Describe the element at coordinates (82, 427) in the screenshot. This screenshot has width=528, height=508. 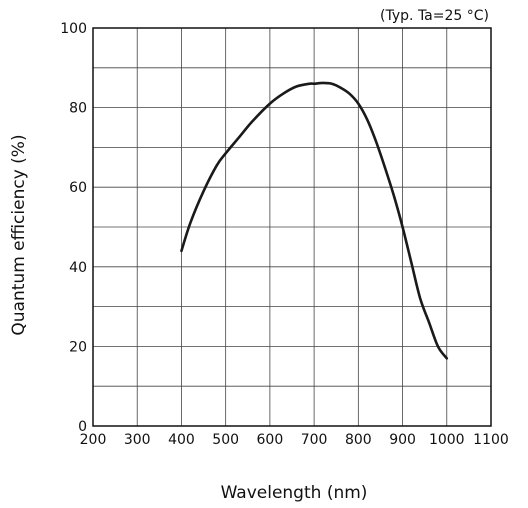
I see `y-tick-label: 0` at that location.